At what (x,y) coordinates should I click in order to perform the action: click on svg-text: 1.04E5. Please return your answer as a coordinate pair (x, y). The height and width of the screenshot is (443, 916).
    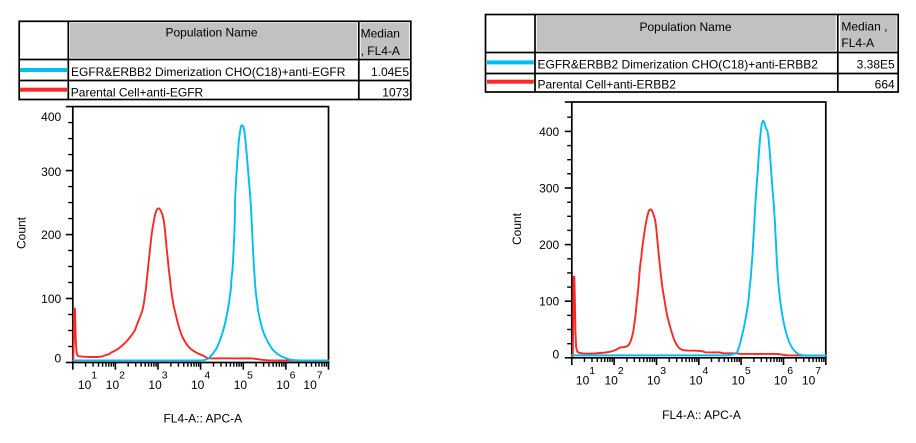
    Looking at the image, I should click on (390, 72).